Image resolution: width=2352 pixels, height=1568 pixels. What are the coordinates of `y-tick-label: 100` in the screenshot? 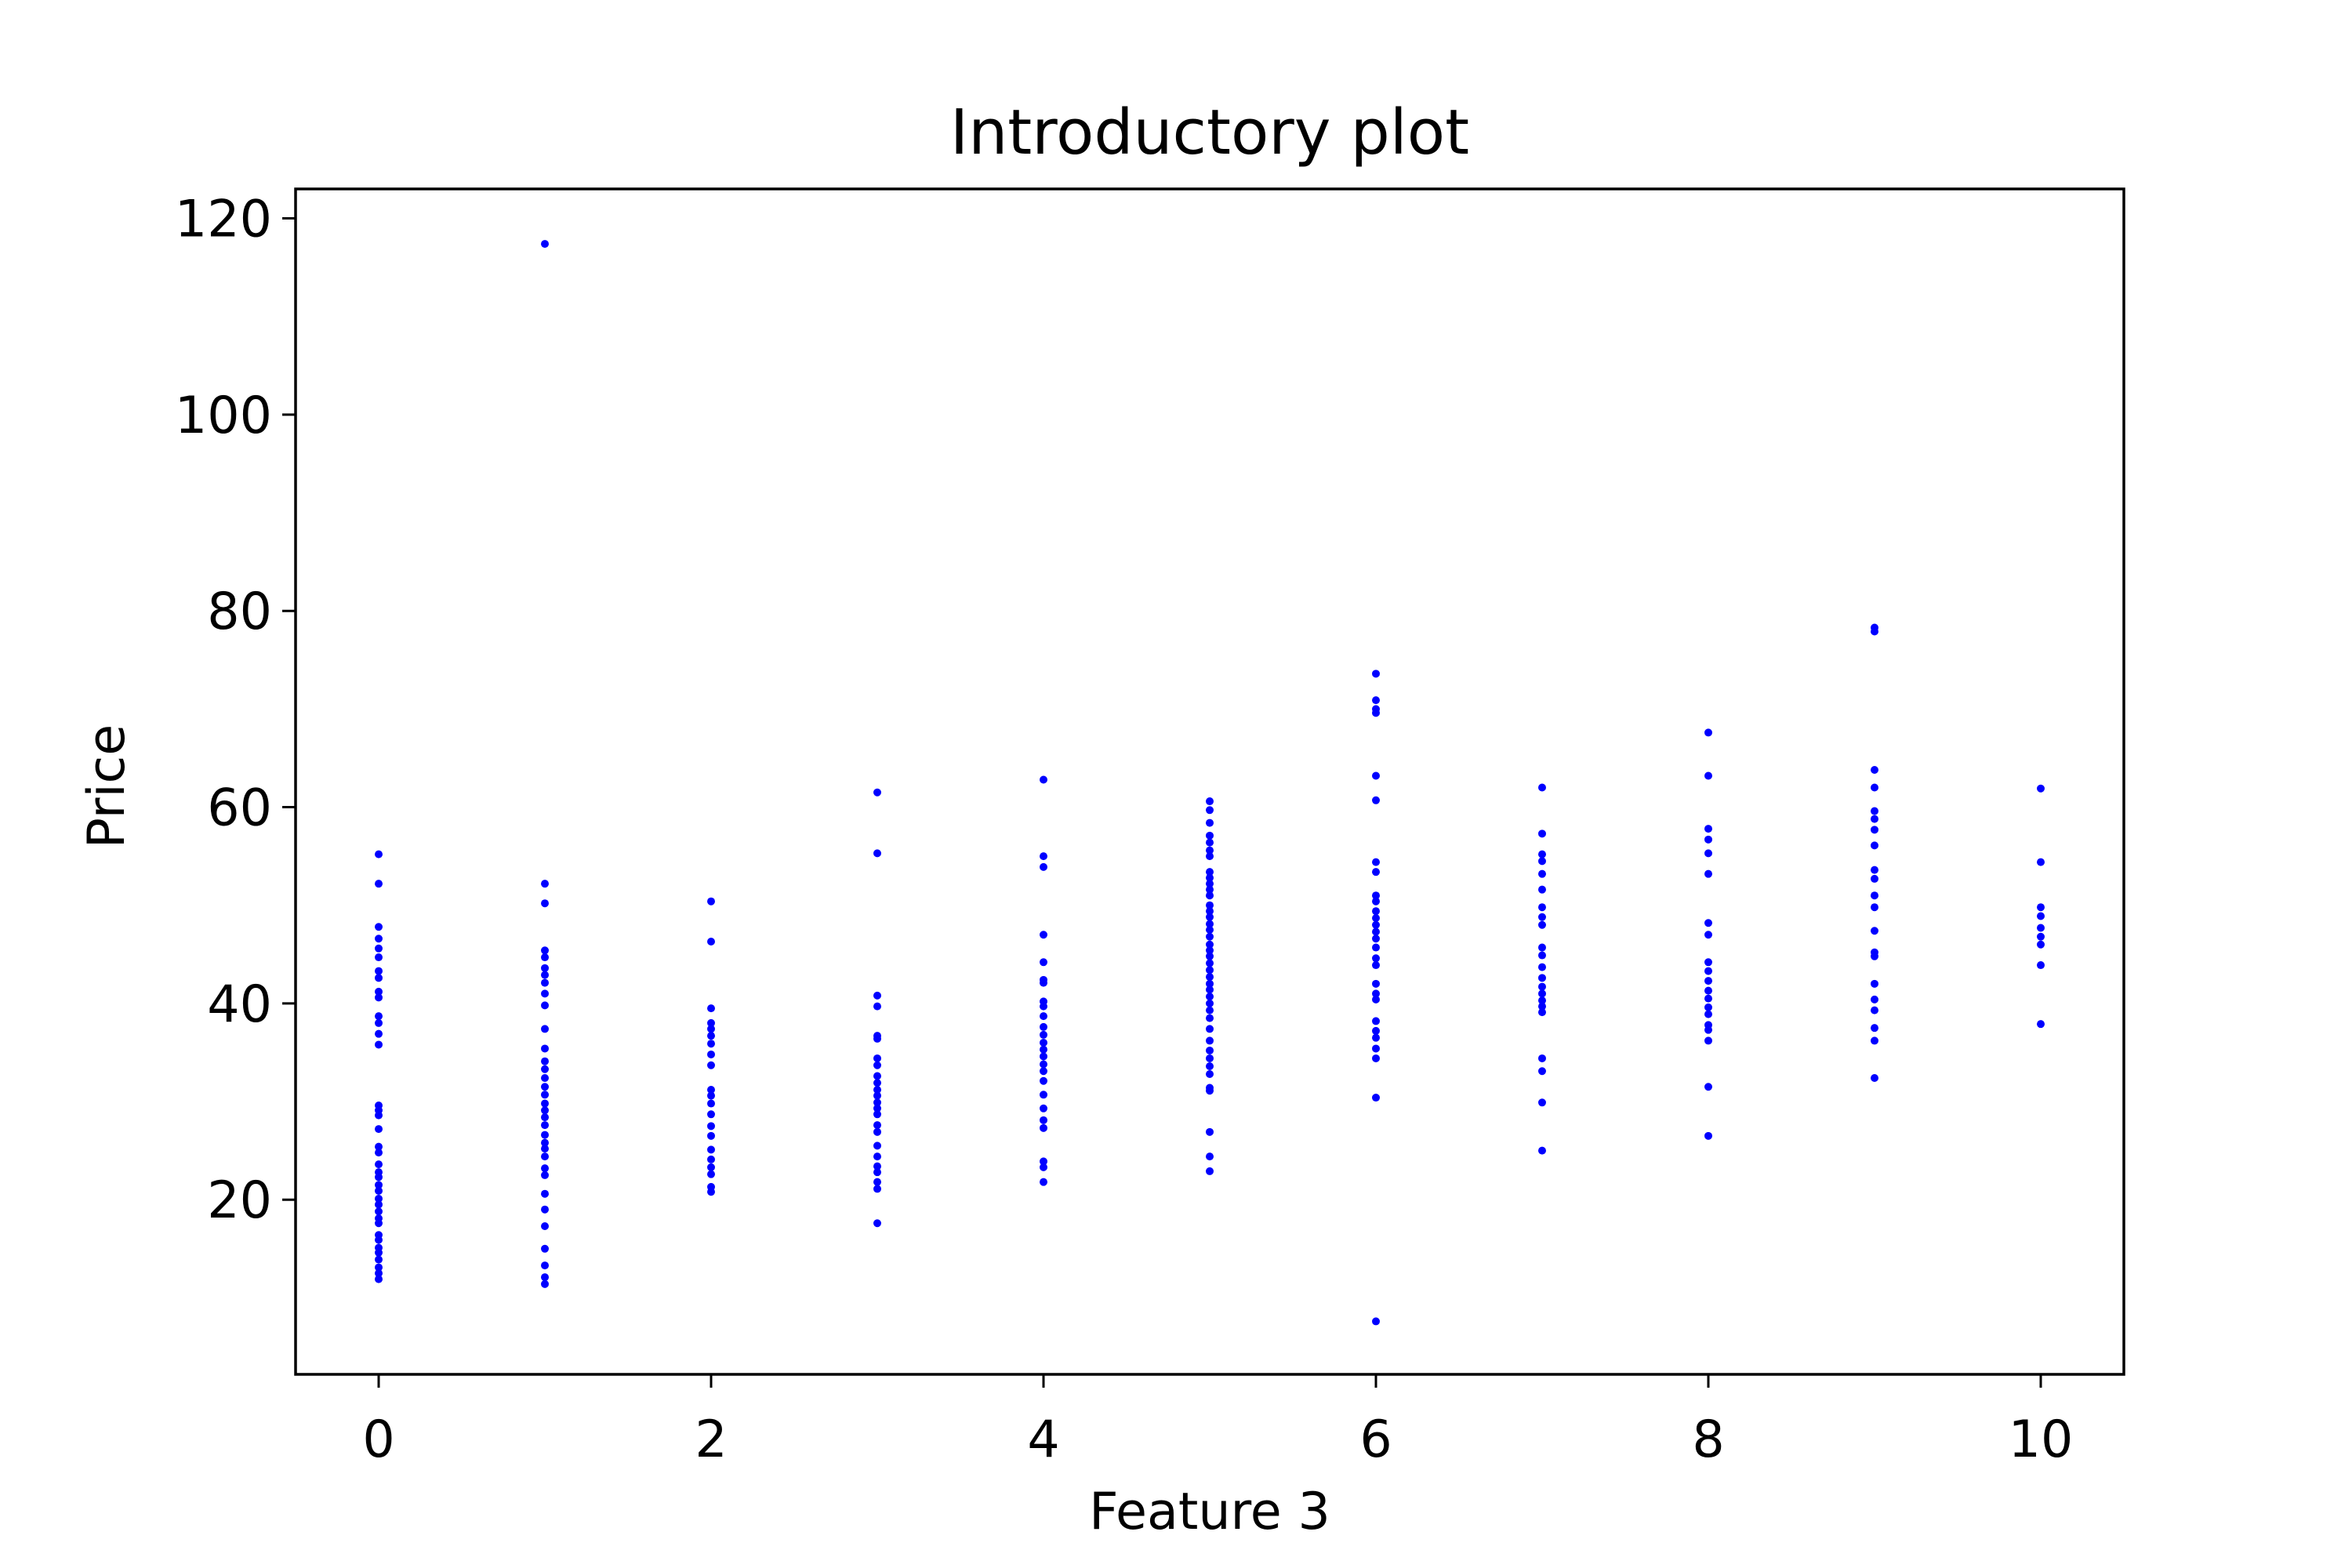 It's located at (223, 416).